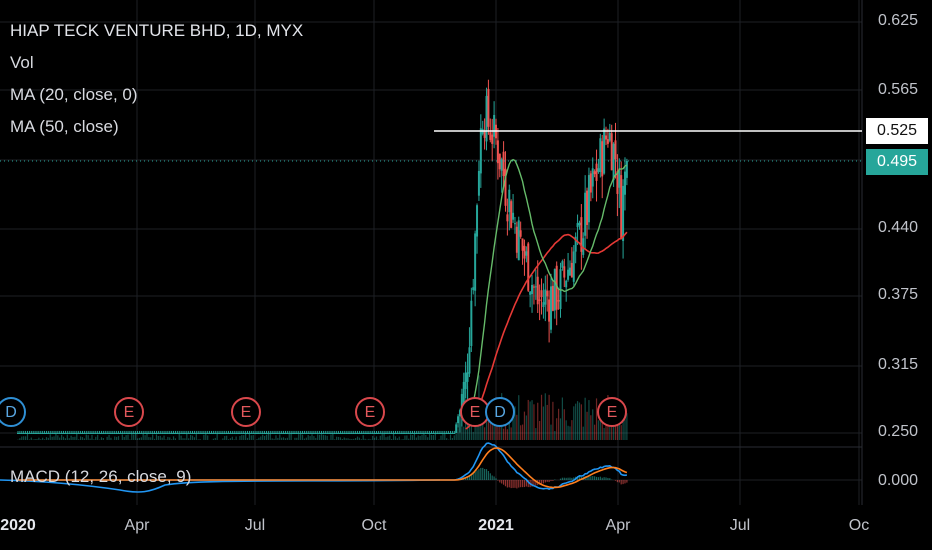 This screenshot has height=550, width=932. What do you see at coordinates (137, 525) in the screenshot?
I see `x-axis-tick: Apr` at bounding box center [137, 525].